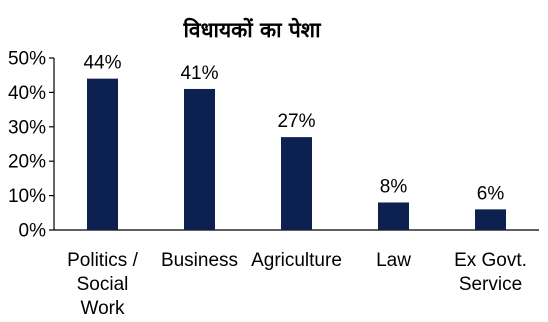  Describe the element at coordinates (199, 260) in the screenshot. I see `category-label: Business` at that location.